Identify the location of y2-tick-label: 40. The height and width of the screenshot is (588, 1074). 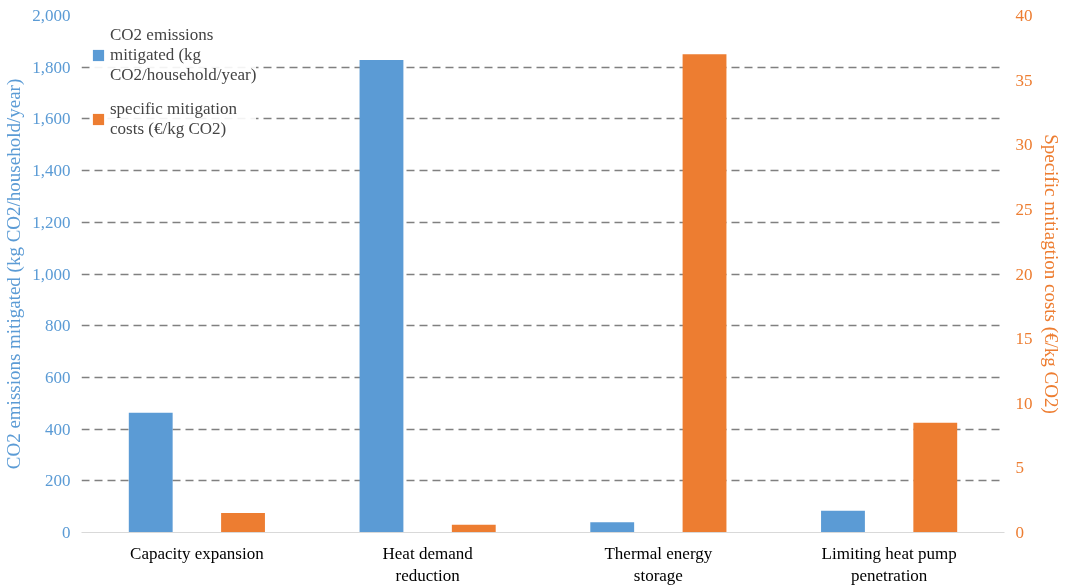
(1024, 15).